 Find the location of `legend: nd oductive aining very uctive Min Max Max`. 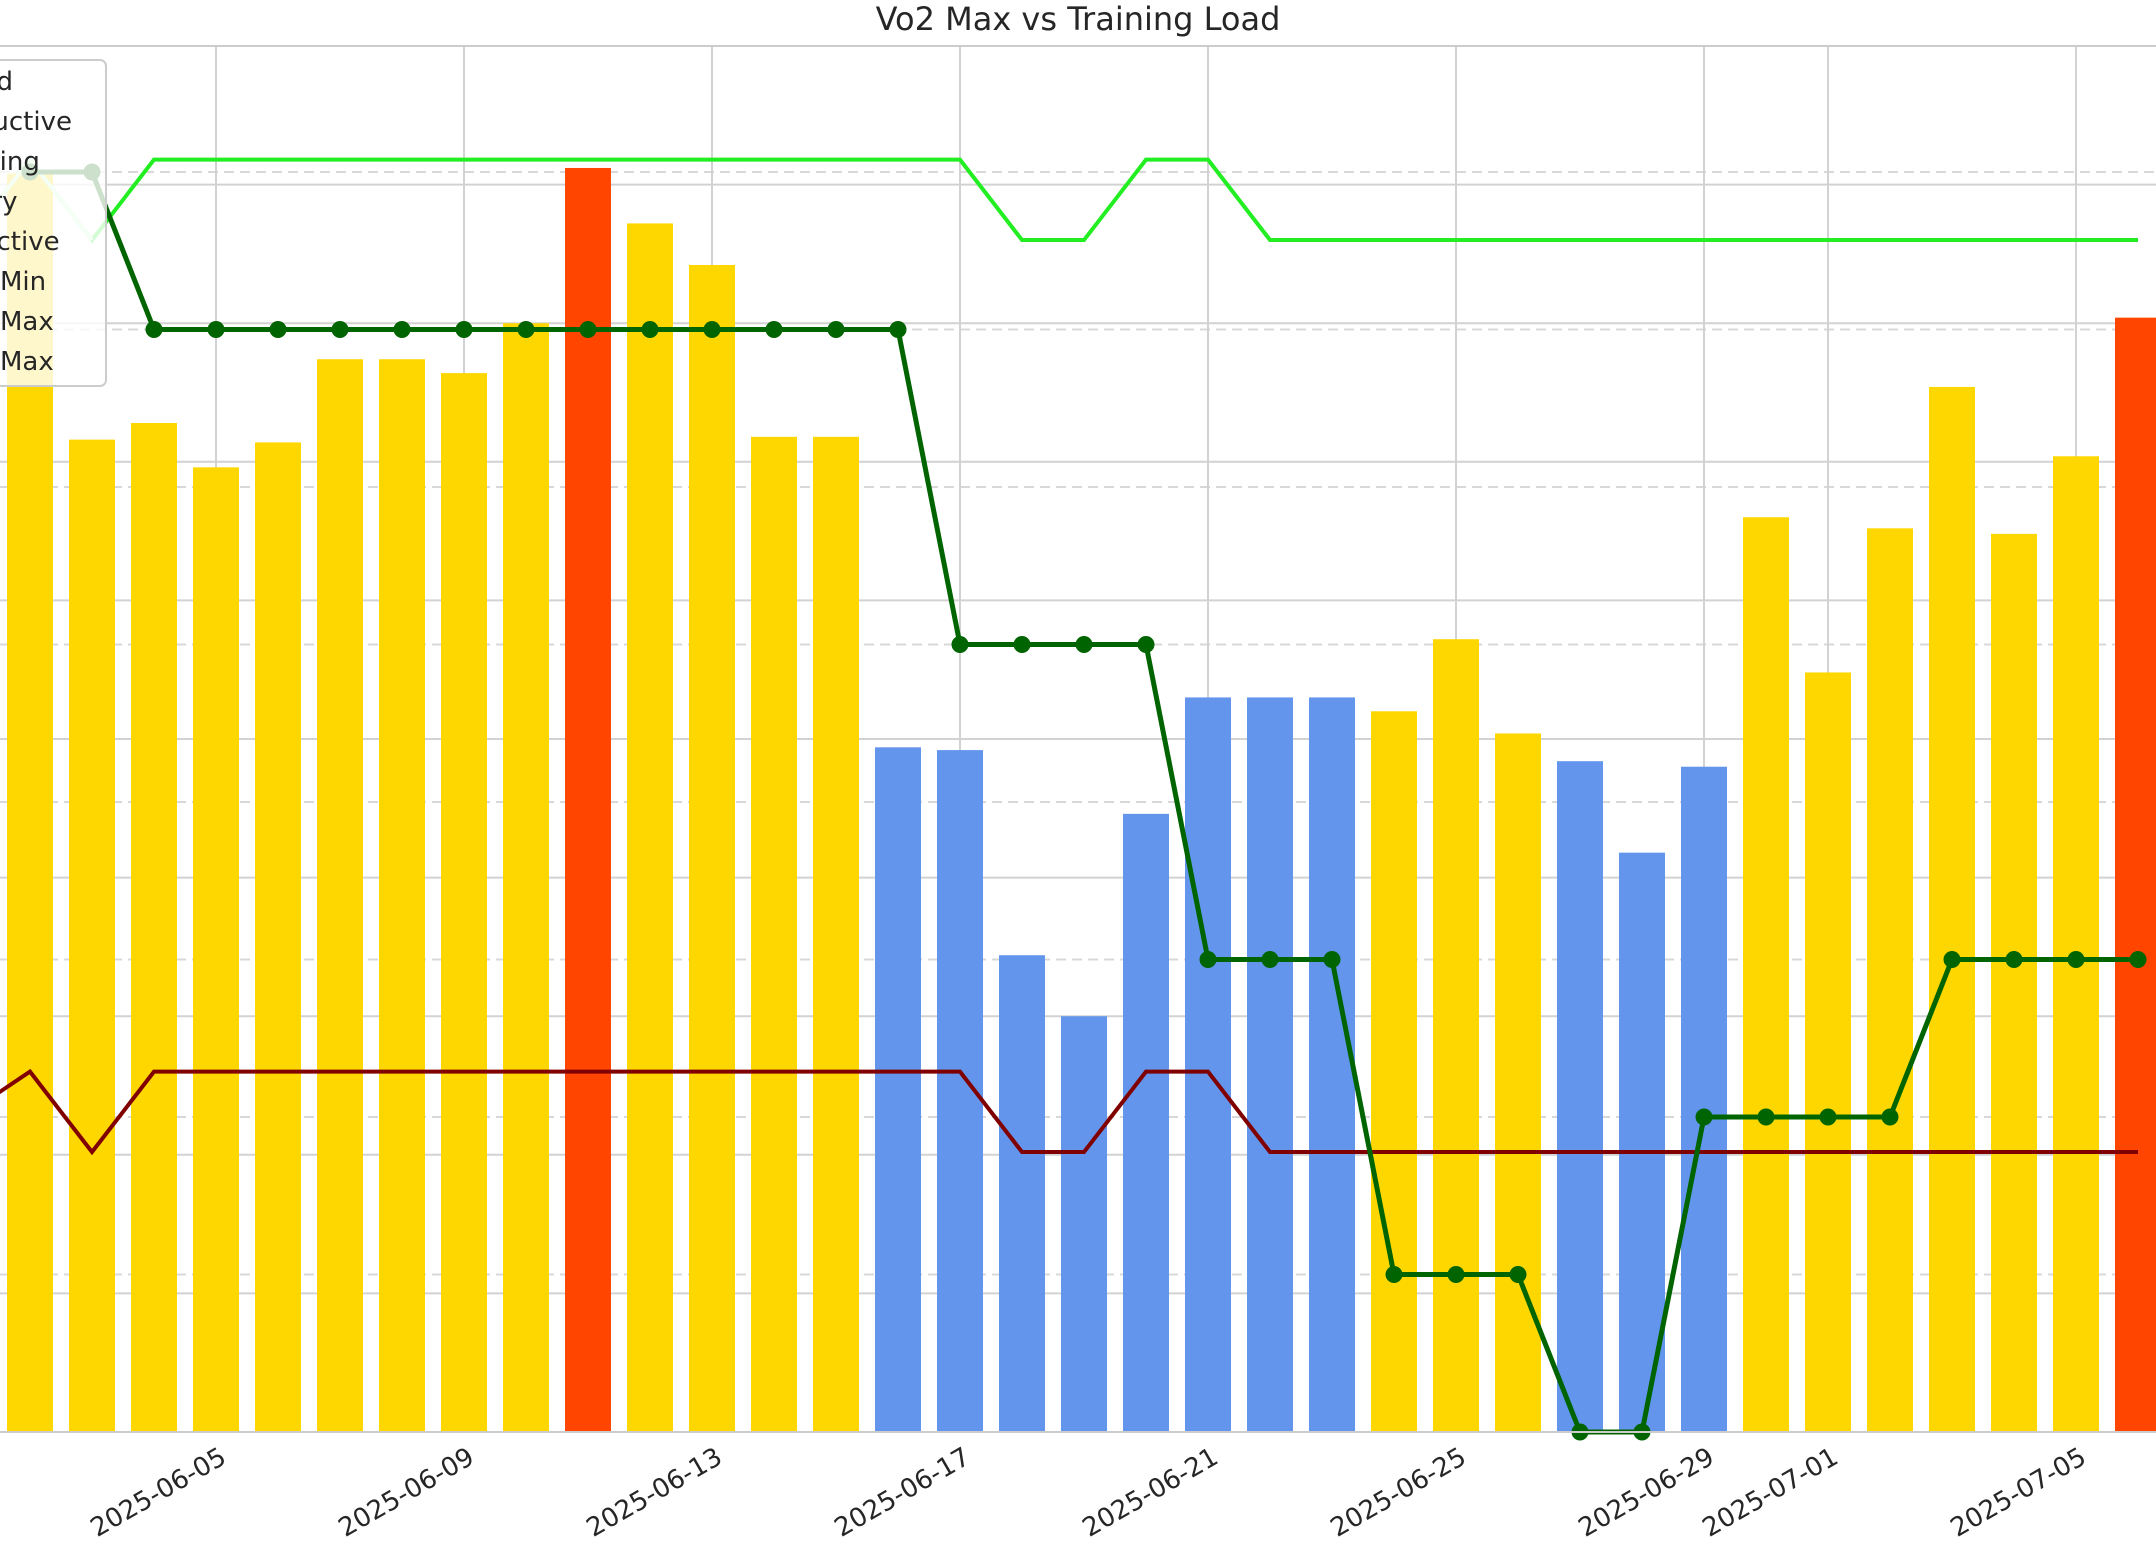

legend: nd oductive aining very uctive Min Max Max is located at coordinates (53, 223).